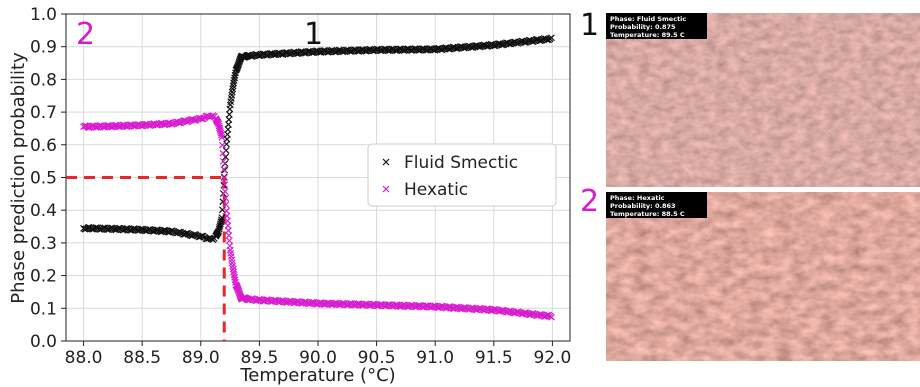 The width and height of the screenshot is (920, 387). I want to click on y-axis-label: Phase prediction probability, so click(18, 178).